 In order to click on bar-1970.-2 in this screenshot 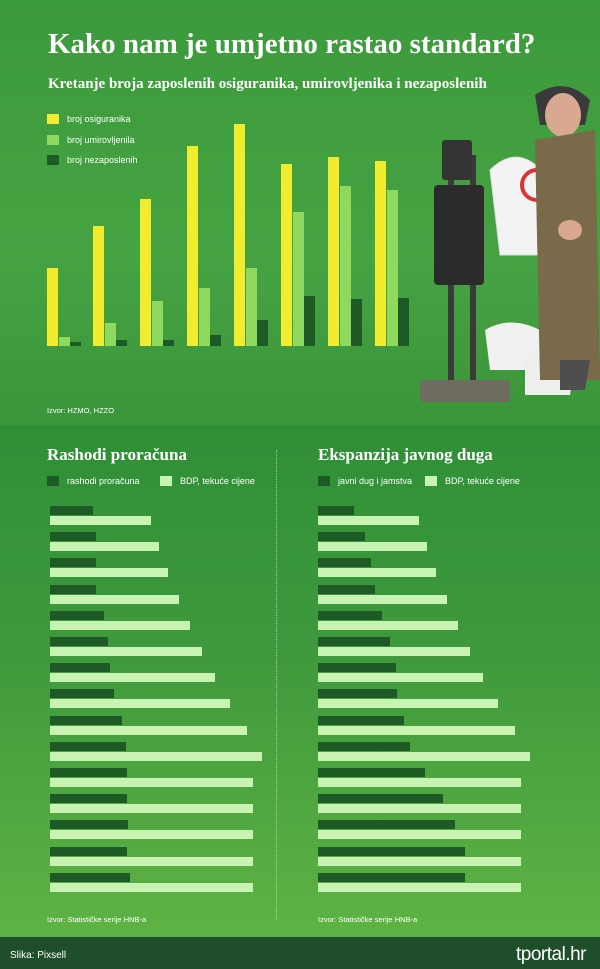, I will do `click(168, 343)`.